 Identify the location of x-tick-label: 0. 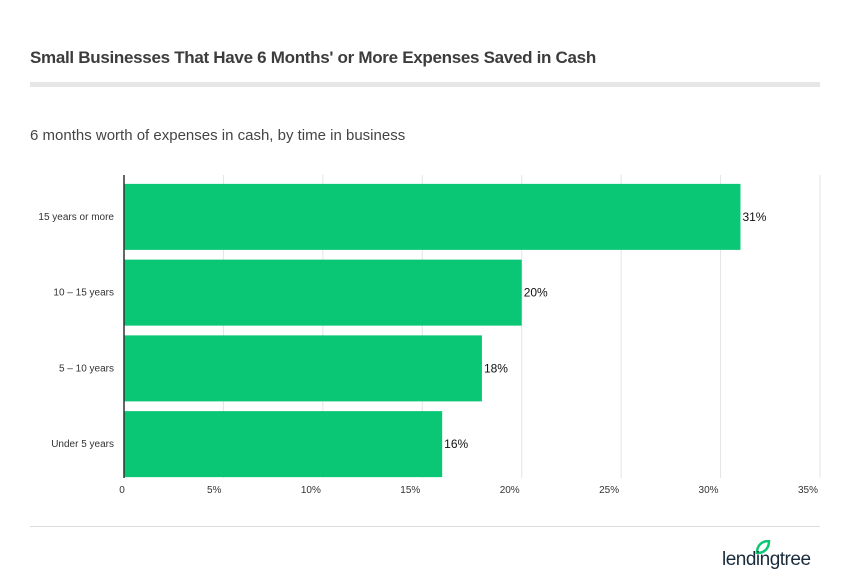
(122, 490).